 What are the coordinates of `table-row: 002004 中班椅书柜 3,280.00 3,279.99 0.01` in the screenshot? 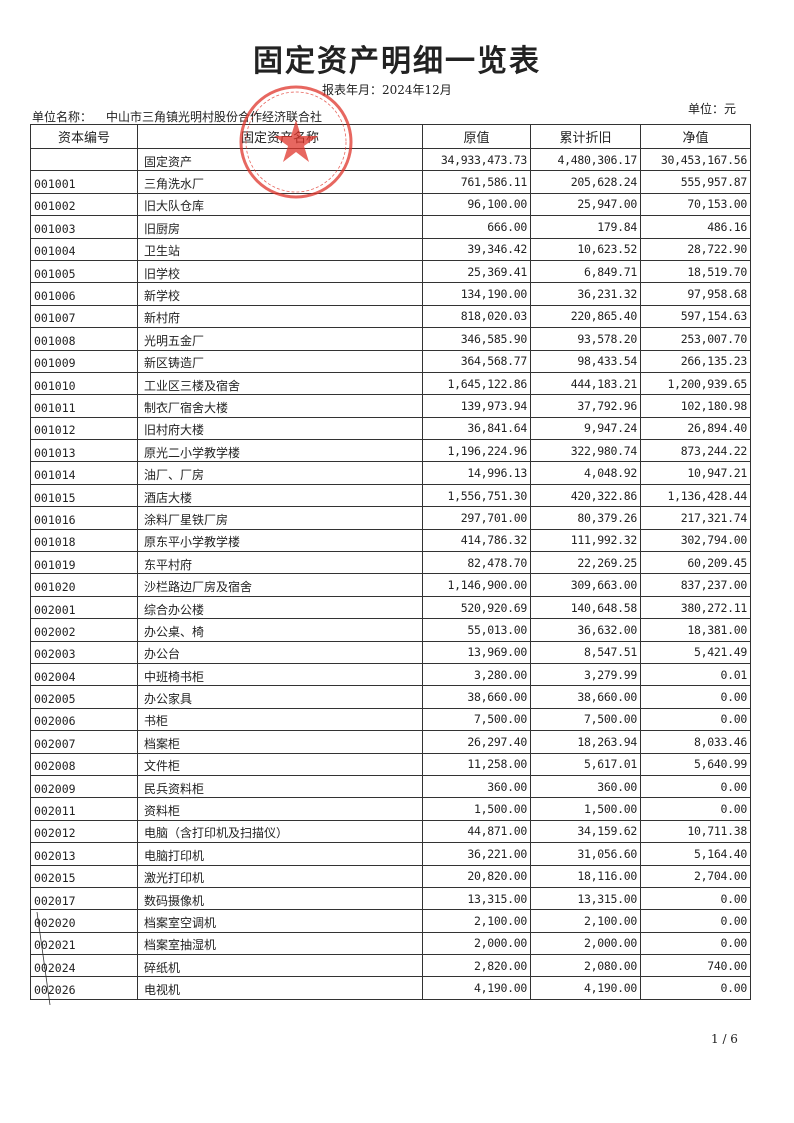 It's located at (390, 674).